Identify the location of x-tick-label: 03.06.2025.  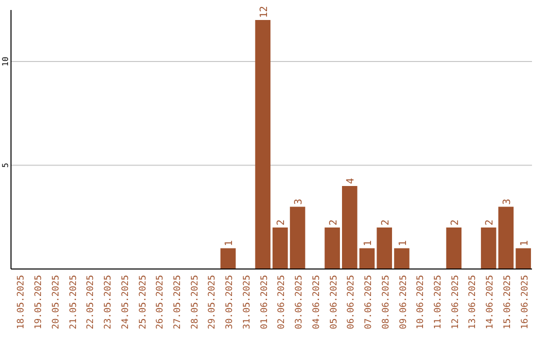
(299, 302).